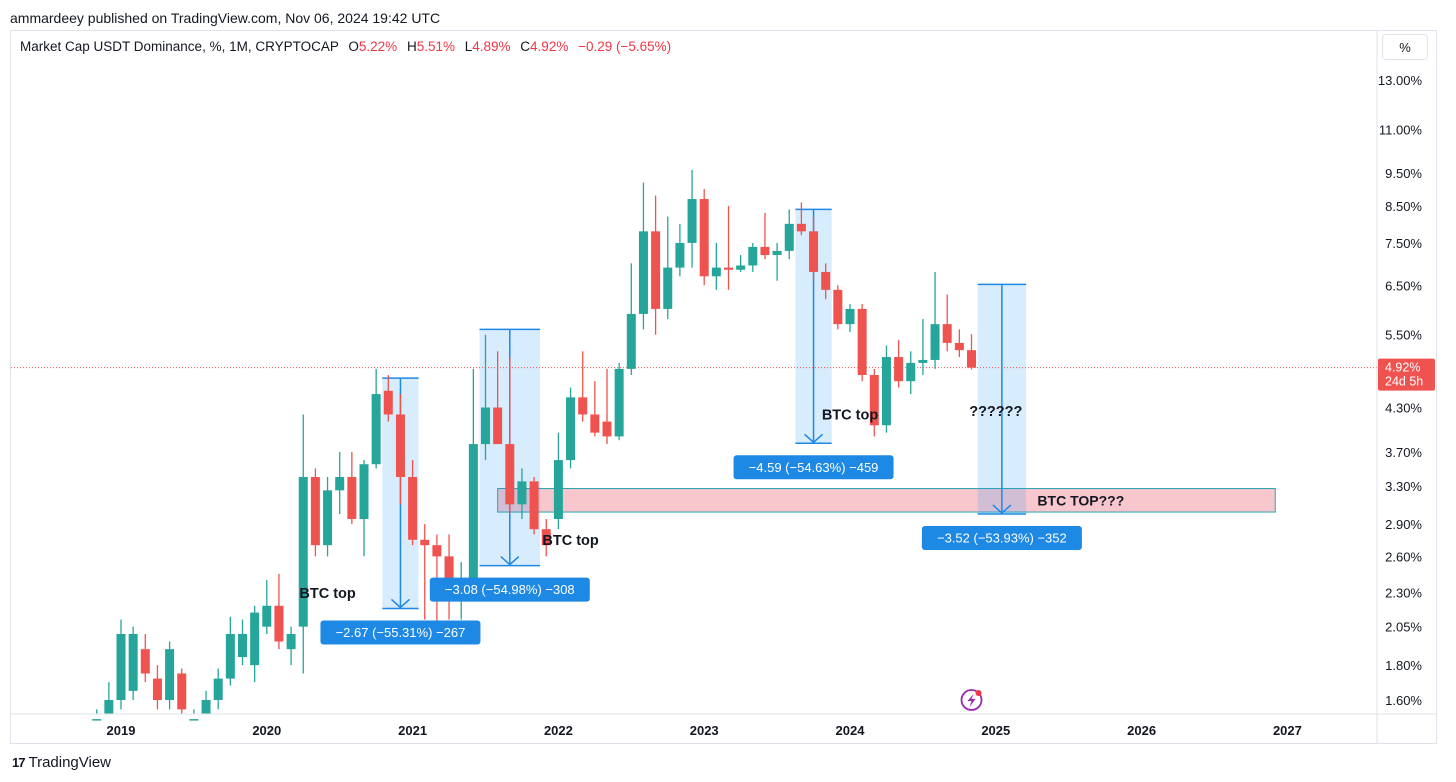 This screenshot has height=782, width=1456. What do you see at coordinates (412, 730) in the screenshot?
I see `x-tick-label: 2021` at bounding box center [412, 730].